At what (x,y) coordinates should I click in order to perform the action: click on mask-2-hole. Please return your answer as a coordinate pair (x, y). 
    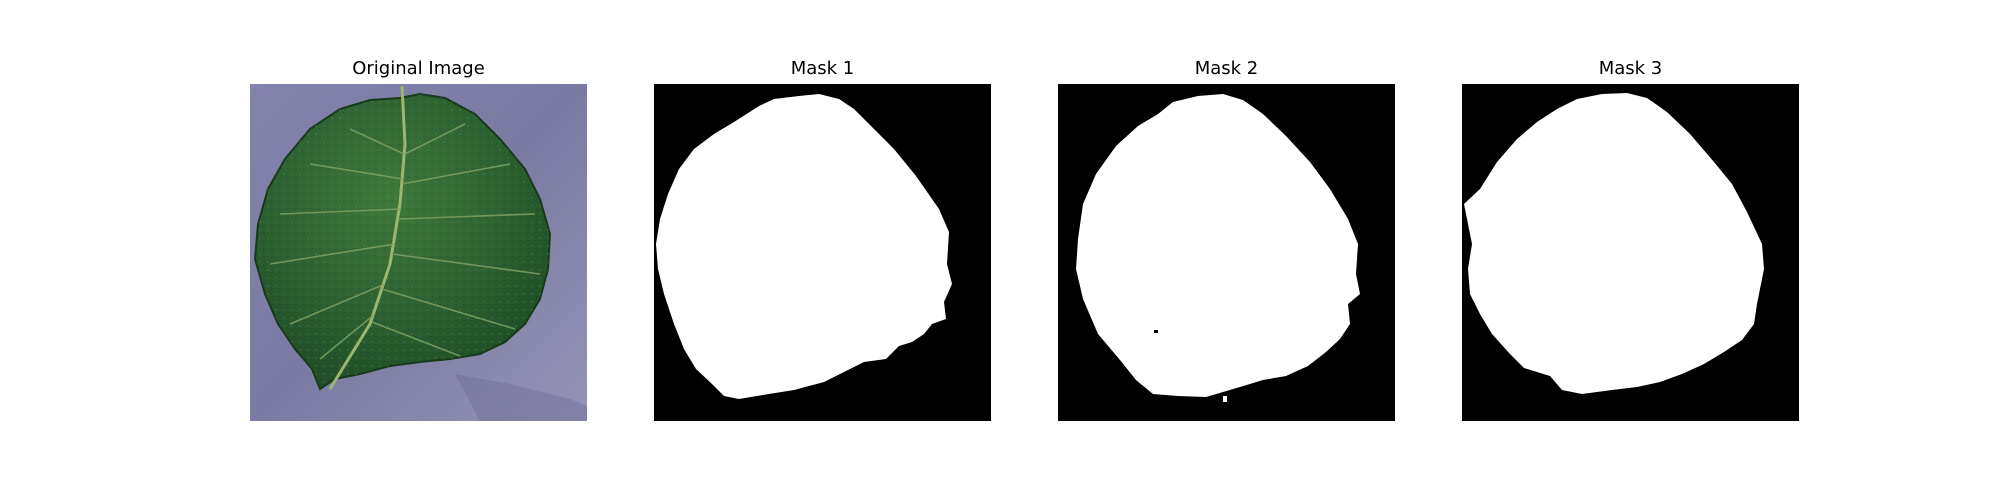
    Looking at the image, I should click on (1156, 331).